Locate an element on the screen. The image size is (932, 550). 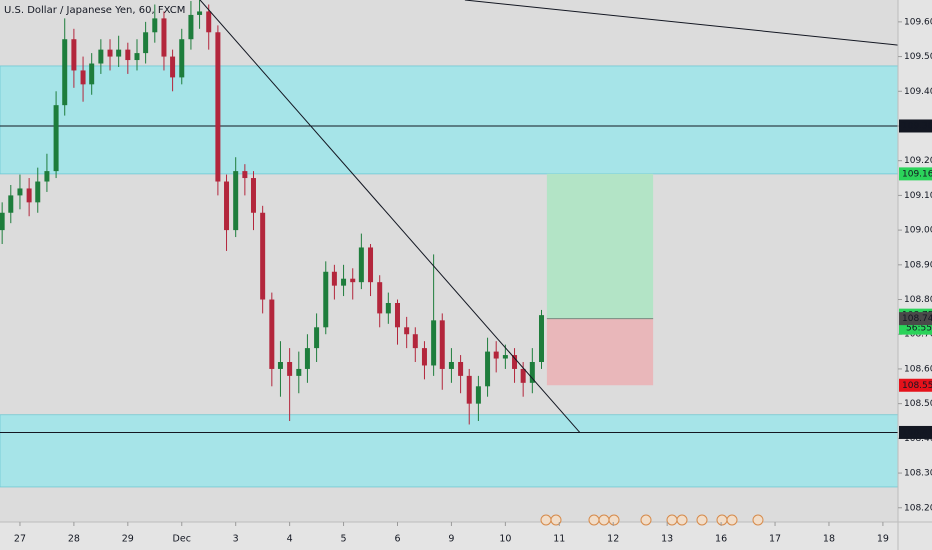
events is located at coordinates (652, 520).